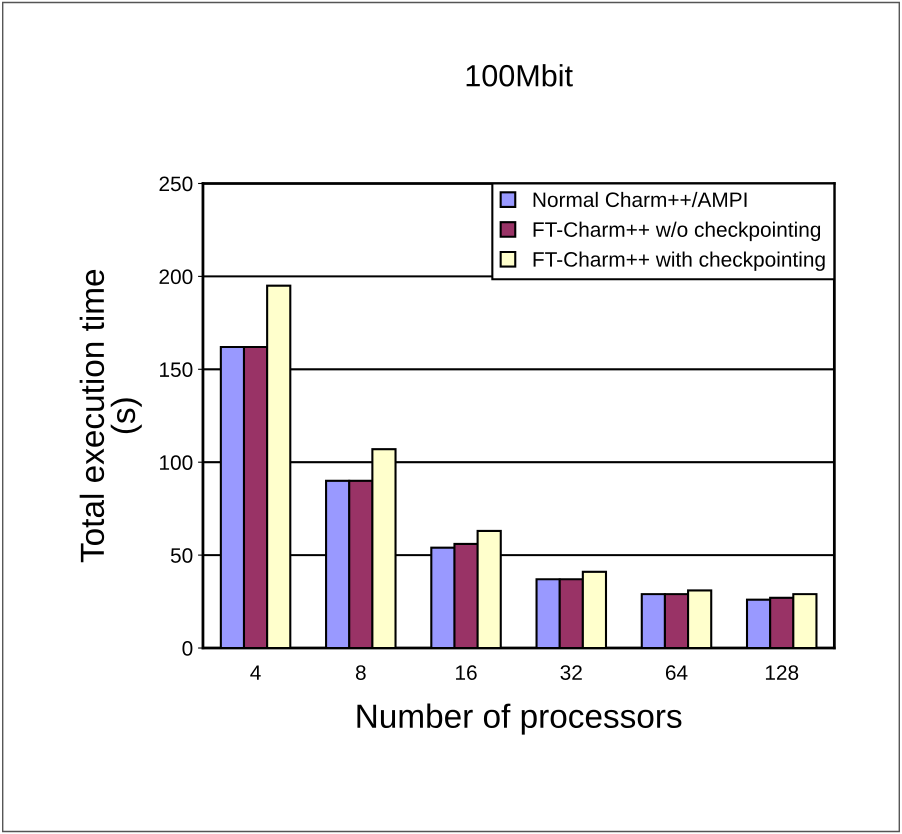  Describe the element at coordinates (176, 462) in the screenshot. I see `y-tick-label: 100` at that location.